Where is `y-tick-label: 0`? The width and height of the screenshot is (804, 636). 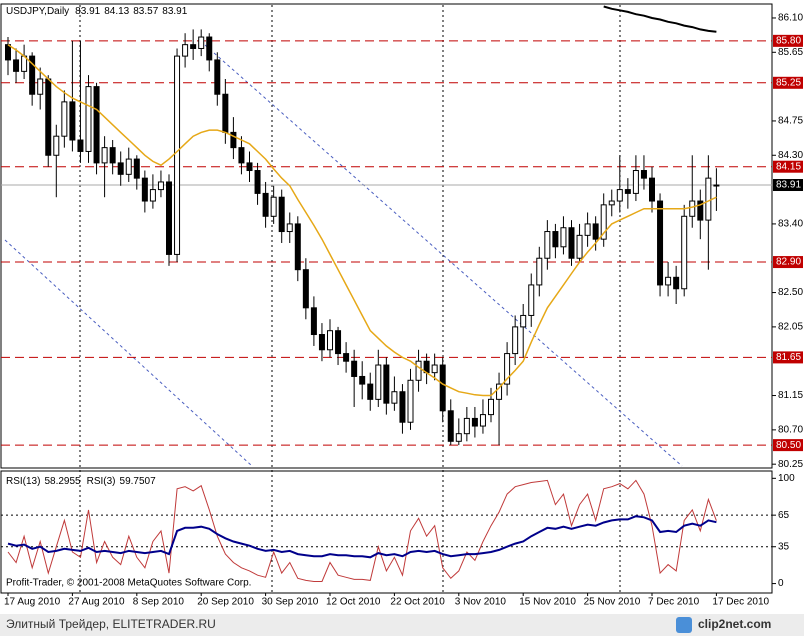
y-tick-label: 0 is located at coordinates (781, 583).